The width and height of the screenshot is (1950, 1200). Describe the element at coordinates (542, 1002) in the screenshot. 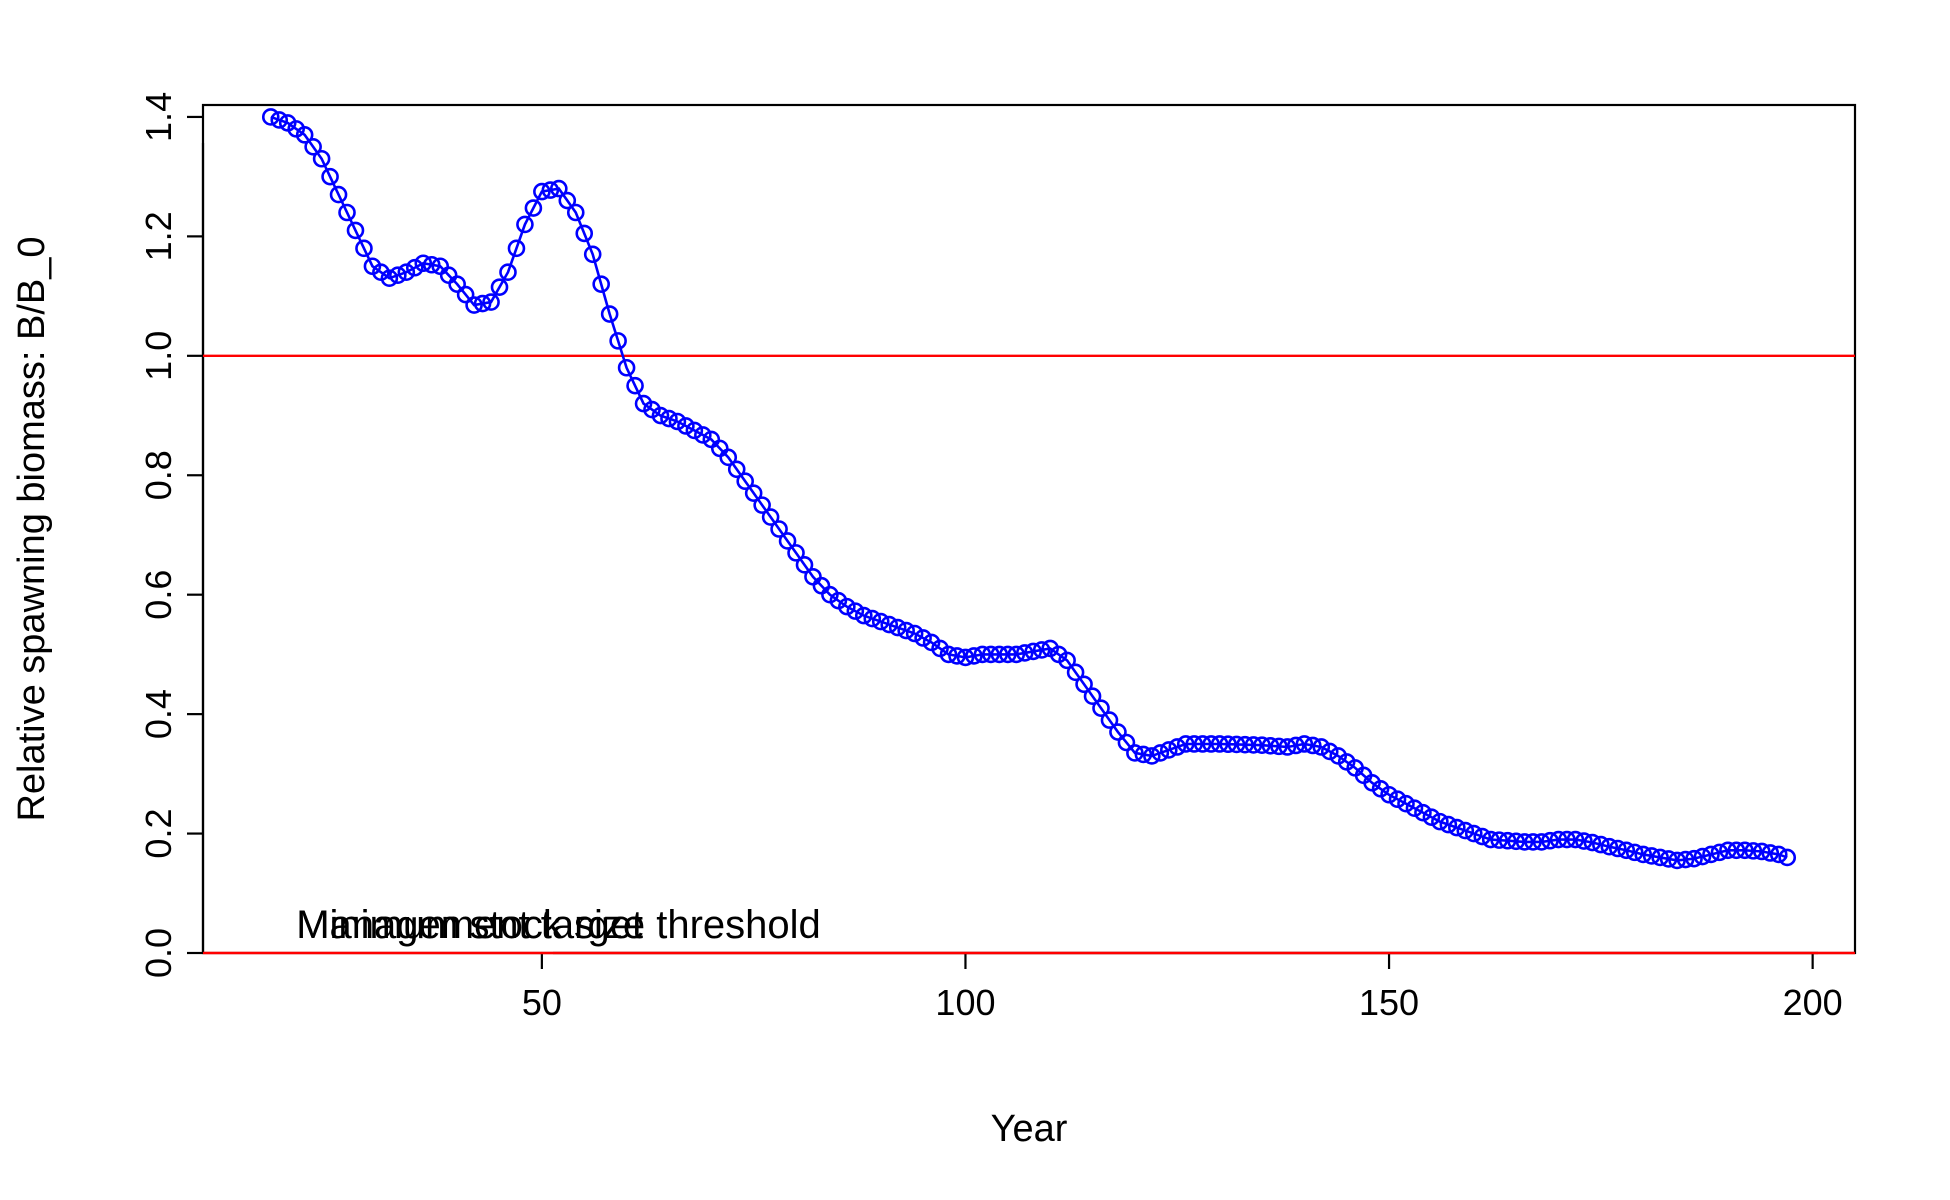

I see `x-tick-label: 50` at that location.